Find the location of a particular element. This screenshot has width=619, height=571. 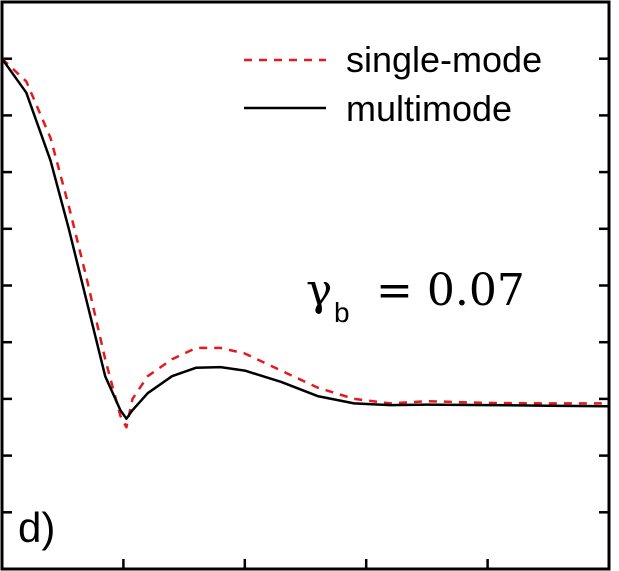

gamma-subscript: b is located at coordinates (342, 312).